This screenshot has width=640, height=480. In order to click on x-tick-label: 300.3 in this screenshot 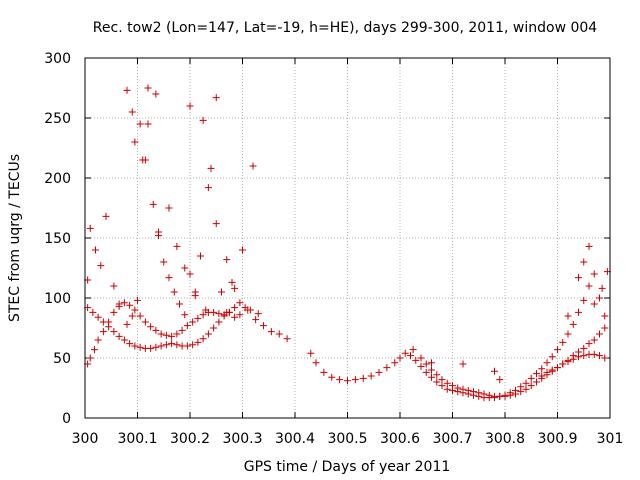, I will do `click(242, 439)`.